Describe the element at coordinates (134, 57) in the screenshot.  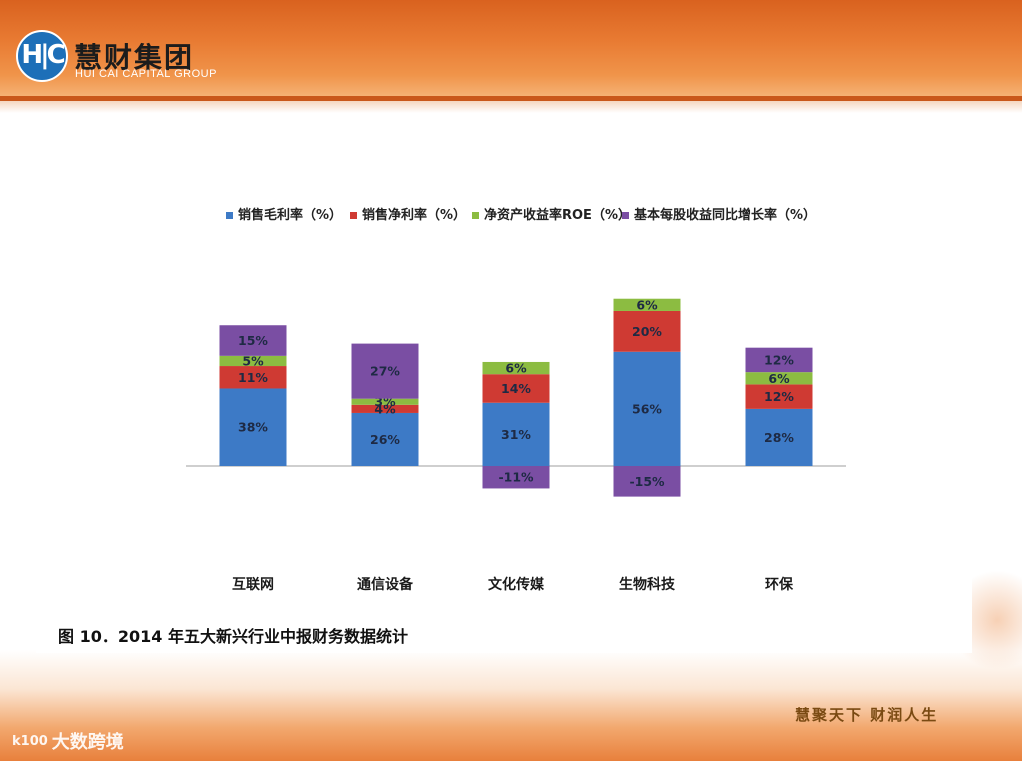
I see `brand-name-cn: 慧财集团` at that location.